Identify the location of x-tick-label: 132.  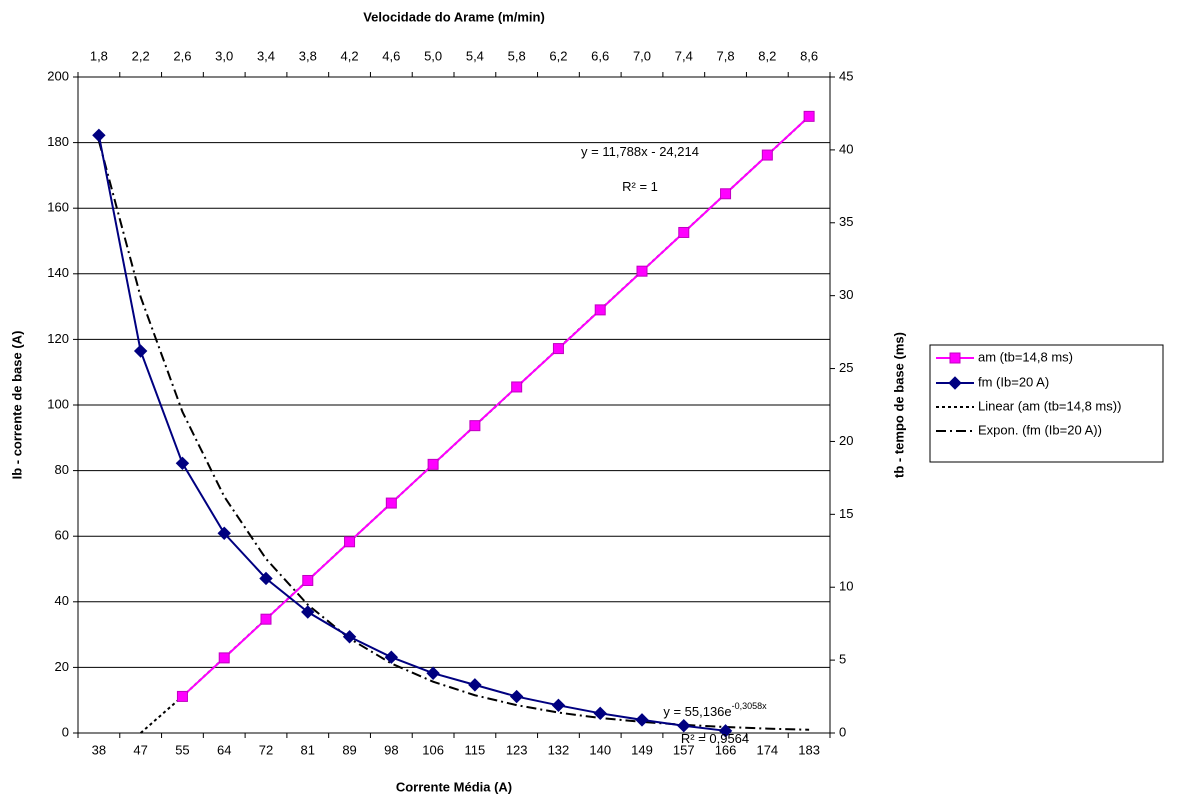
(559, 749).